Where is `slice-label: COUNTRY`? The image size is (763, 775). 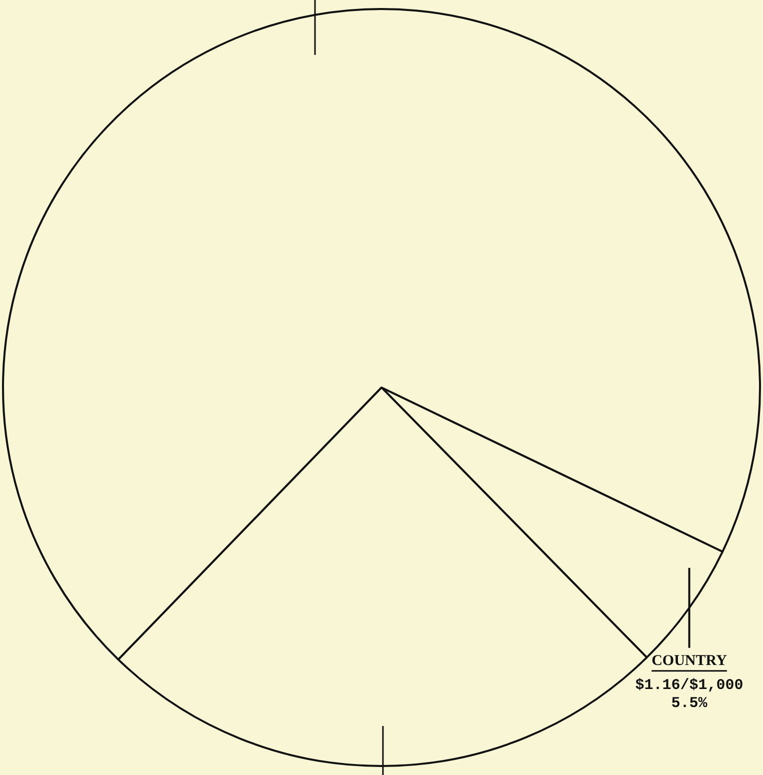
slice-label: COUNTRY is located at coordinates (690, 661).